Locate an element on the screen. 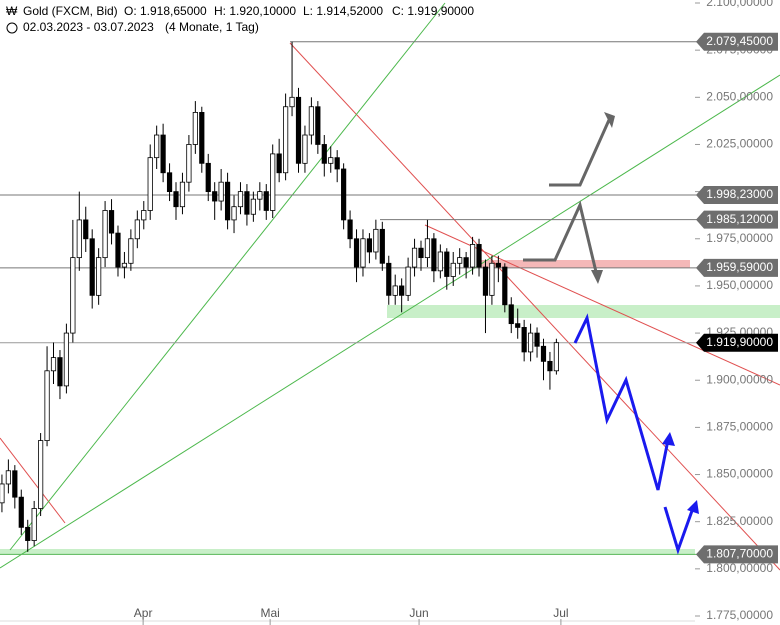 This screenshot has width=780, height=625. y-tick-label: 1.825,00000 is located at coordinates (739, 521).